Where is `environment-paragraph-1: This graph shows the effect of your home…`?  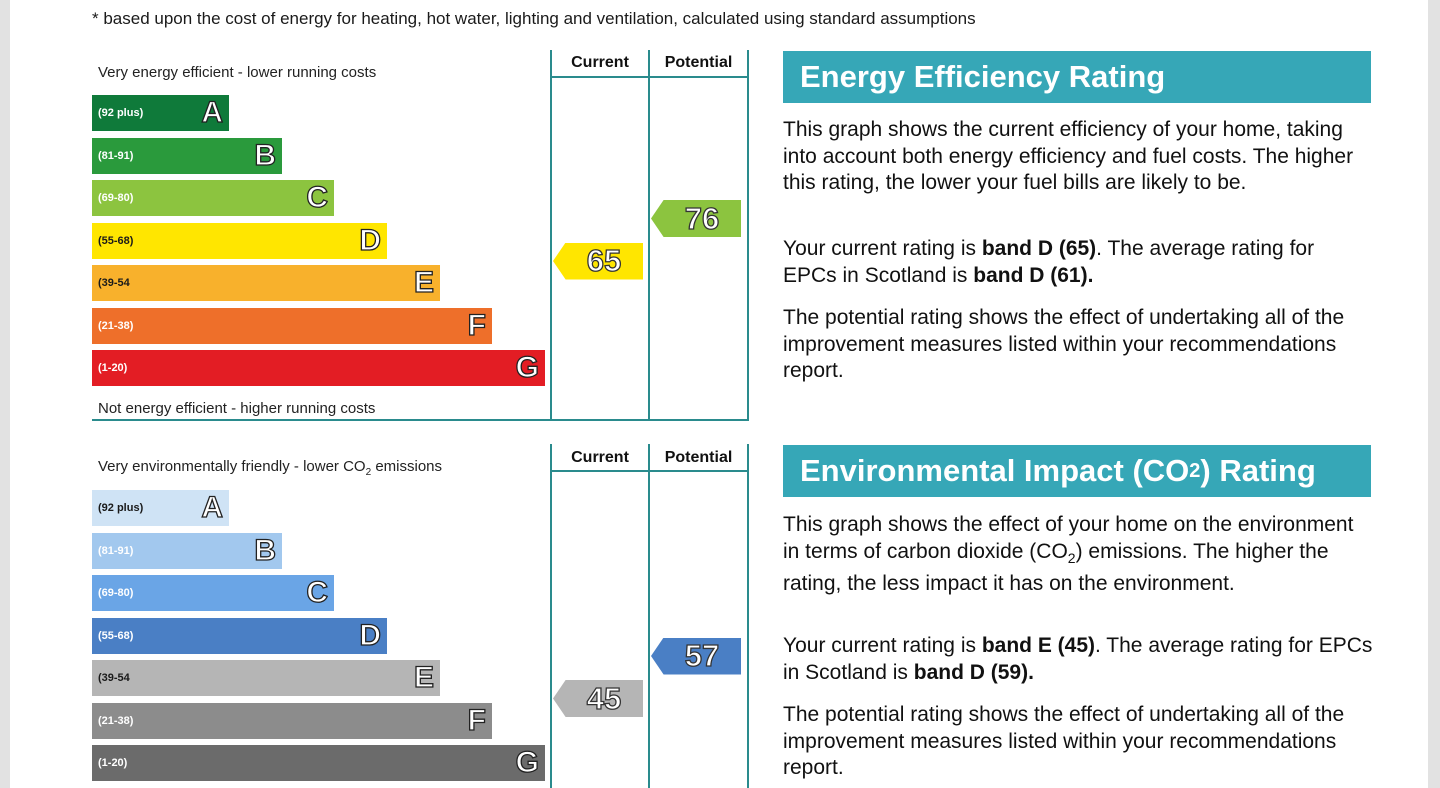 environment-paragraph-1: This graph shows the effect of your home… is located at coordinates (1068, 554).